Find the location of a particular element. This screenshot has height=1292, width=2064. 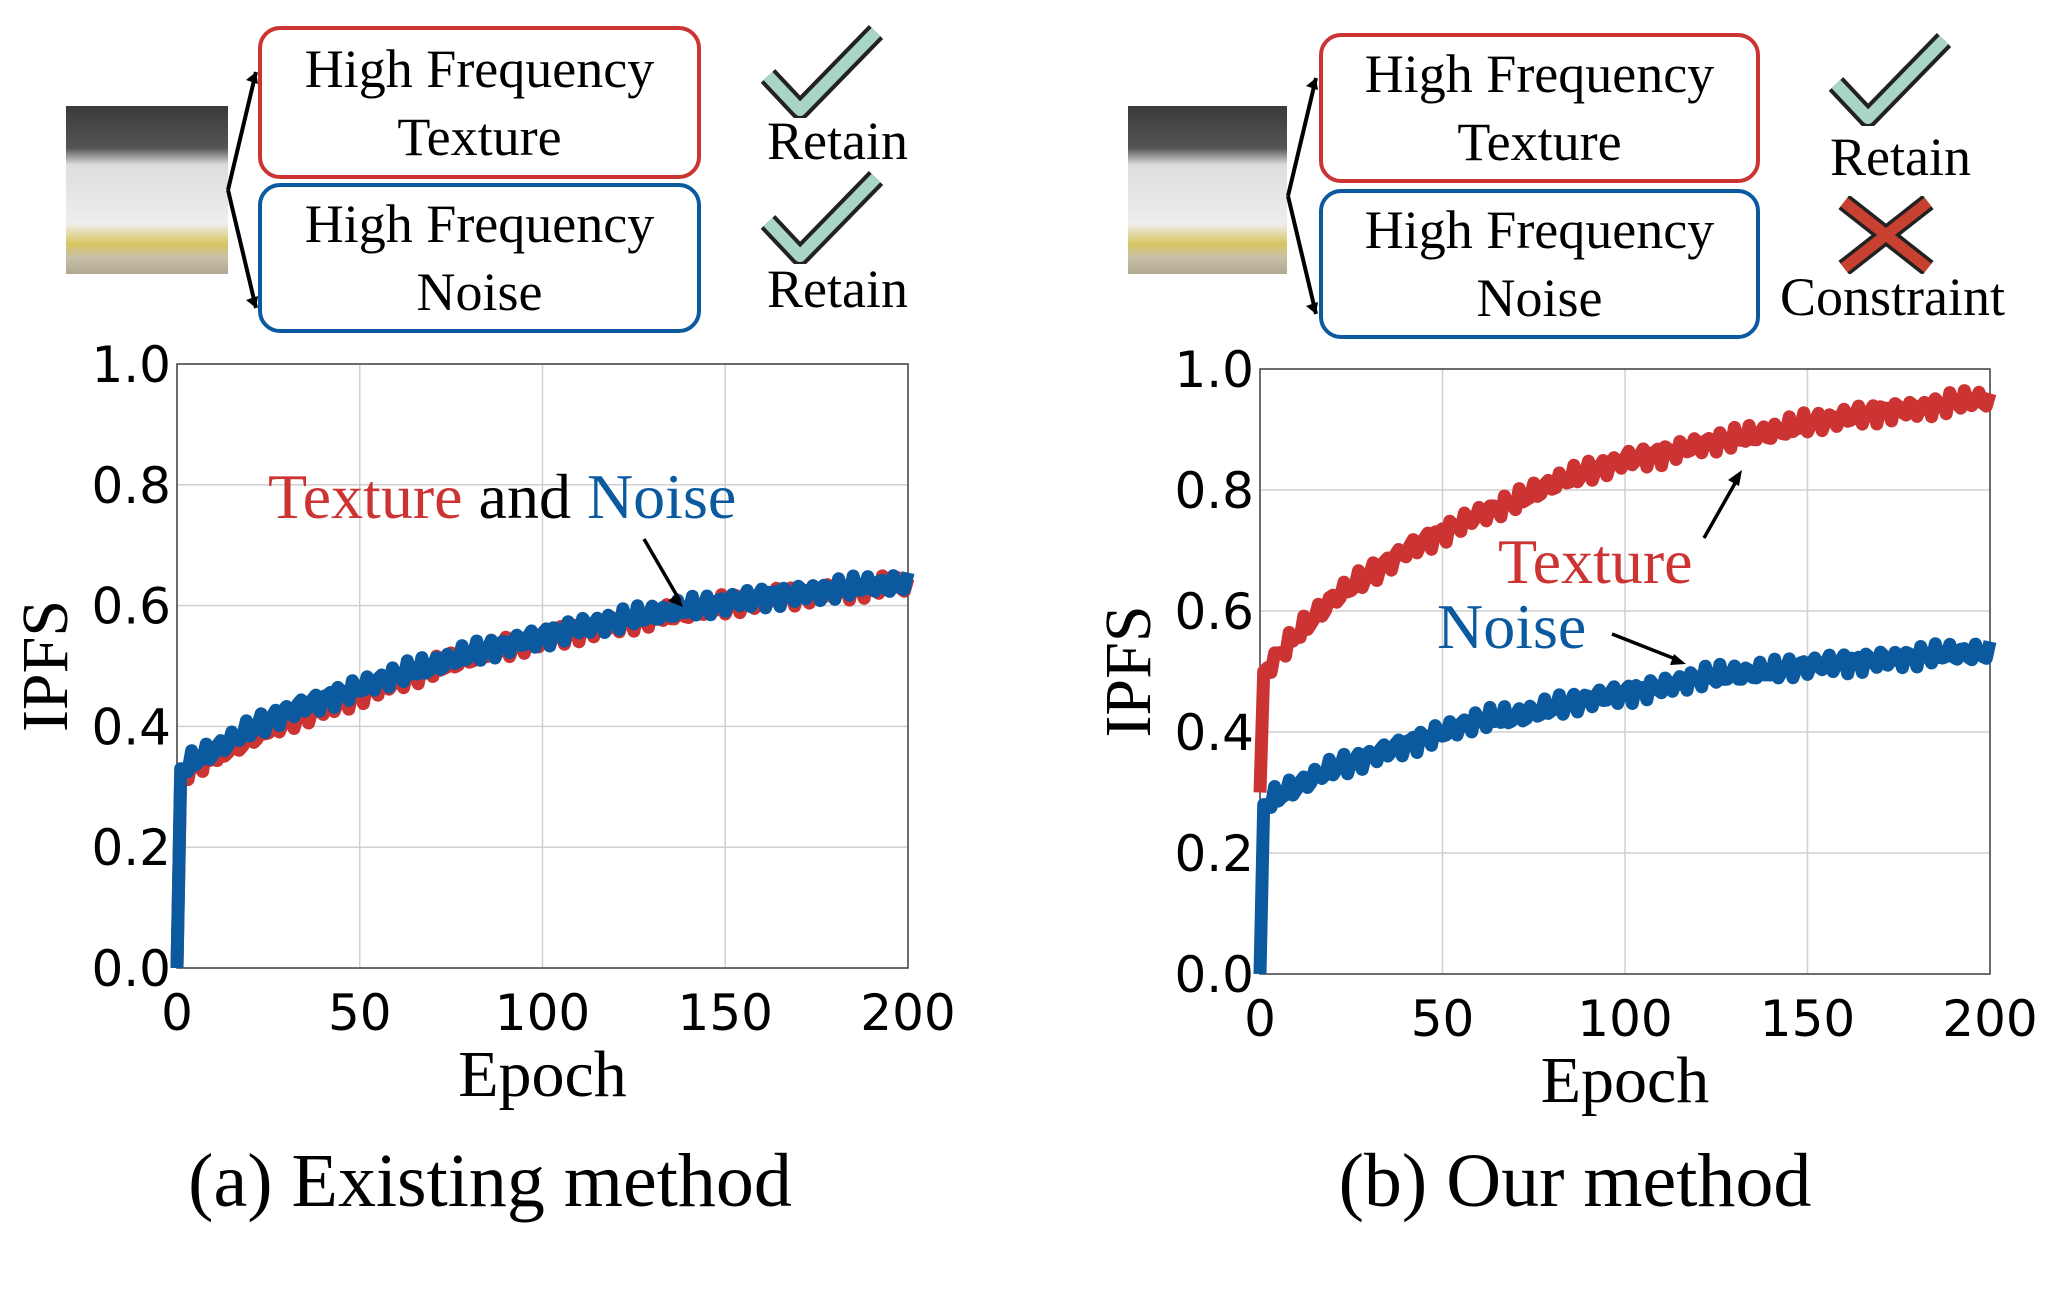

annotation-texture-b: Texture is located at coordinates (1595, 561).